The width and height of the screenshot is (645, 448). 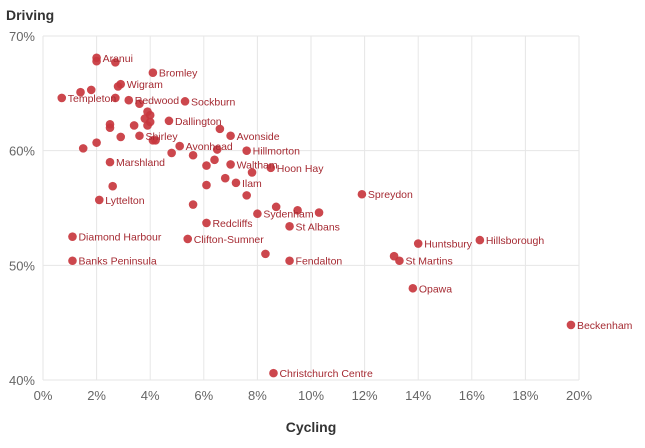 What do you see at coordinates (428, 262) in the screenshot?
I see `point-label: St Martins` at bounding box center [428, 262].